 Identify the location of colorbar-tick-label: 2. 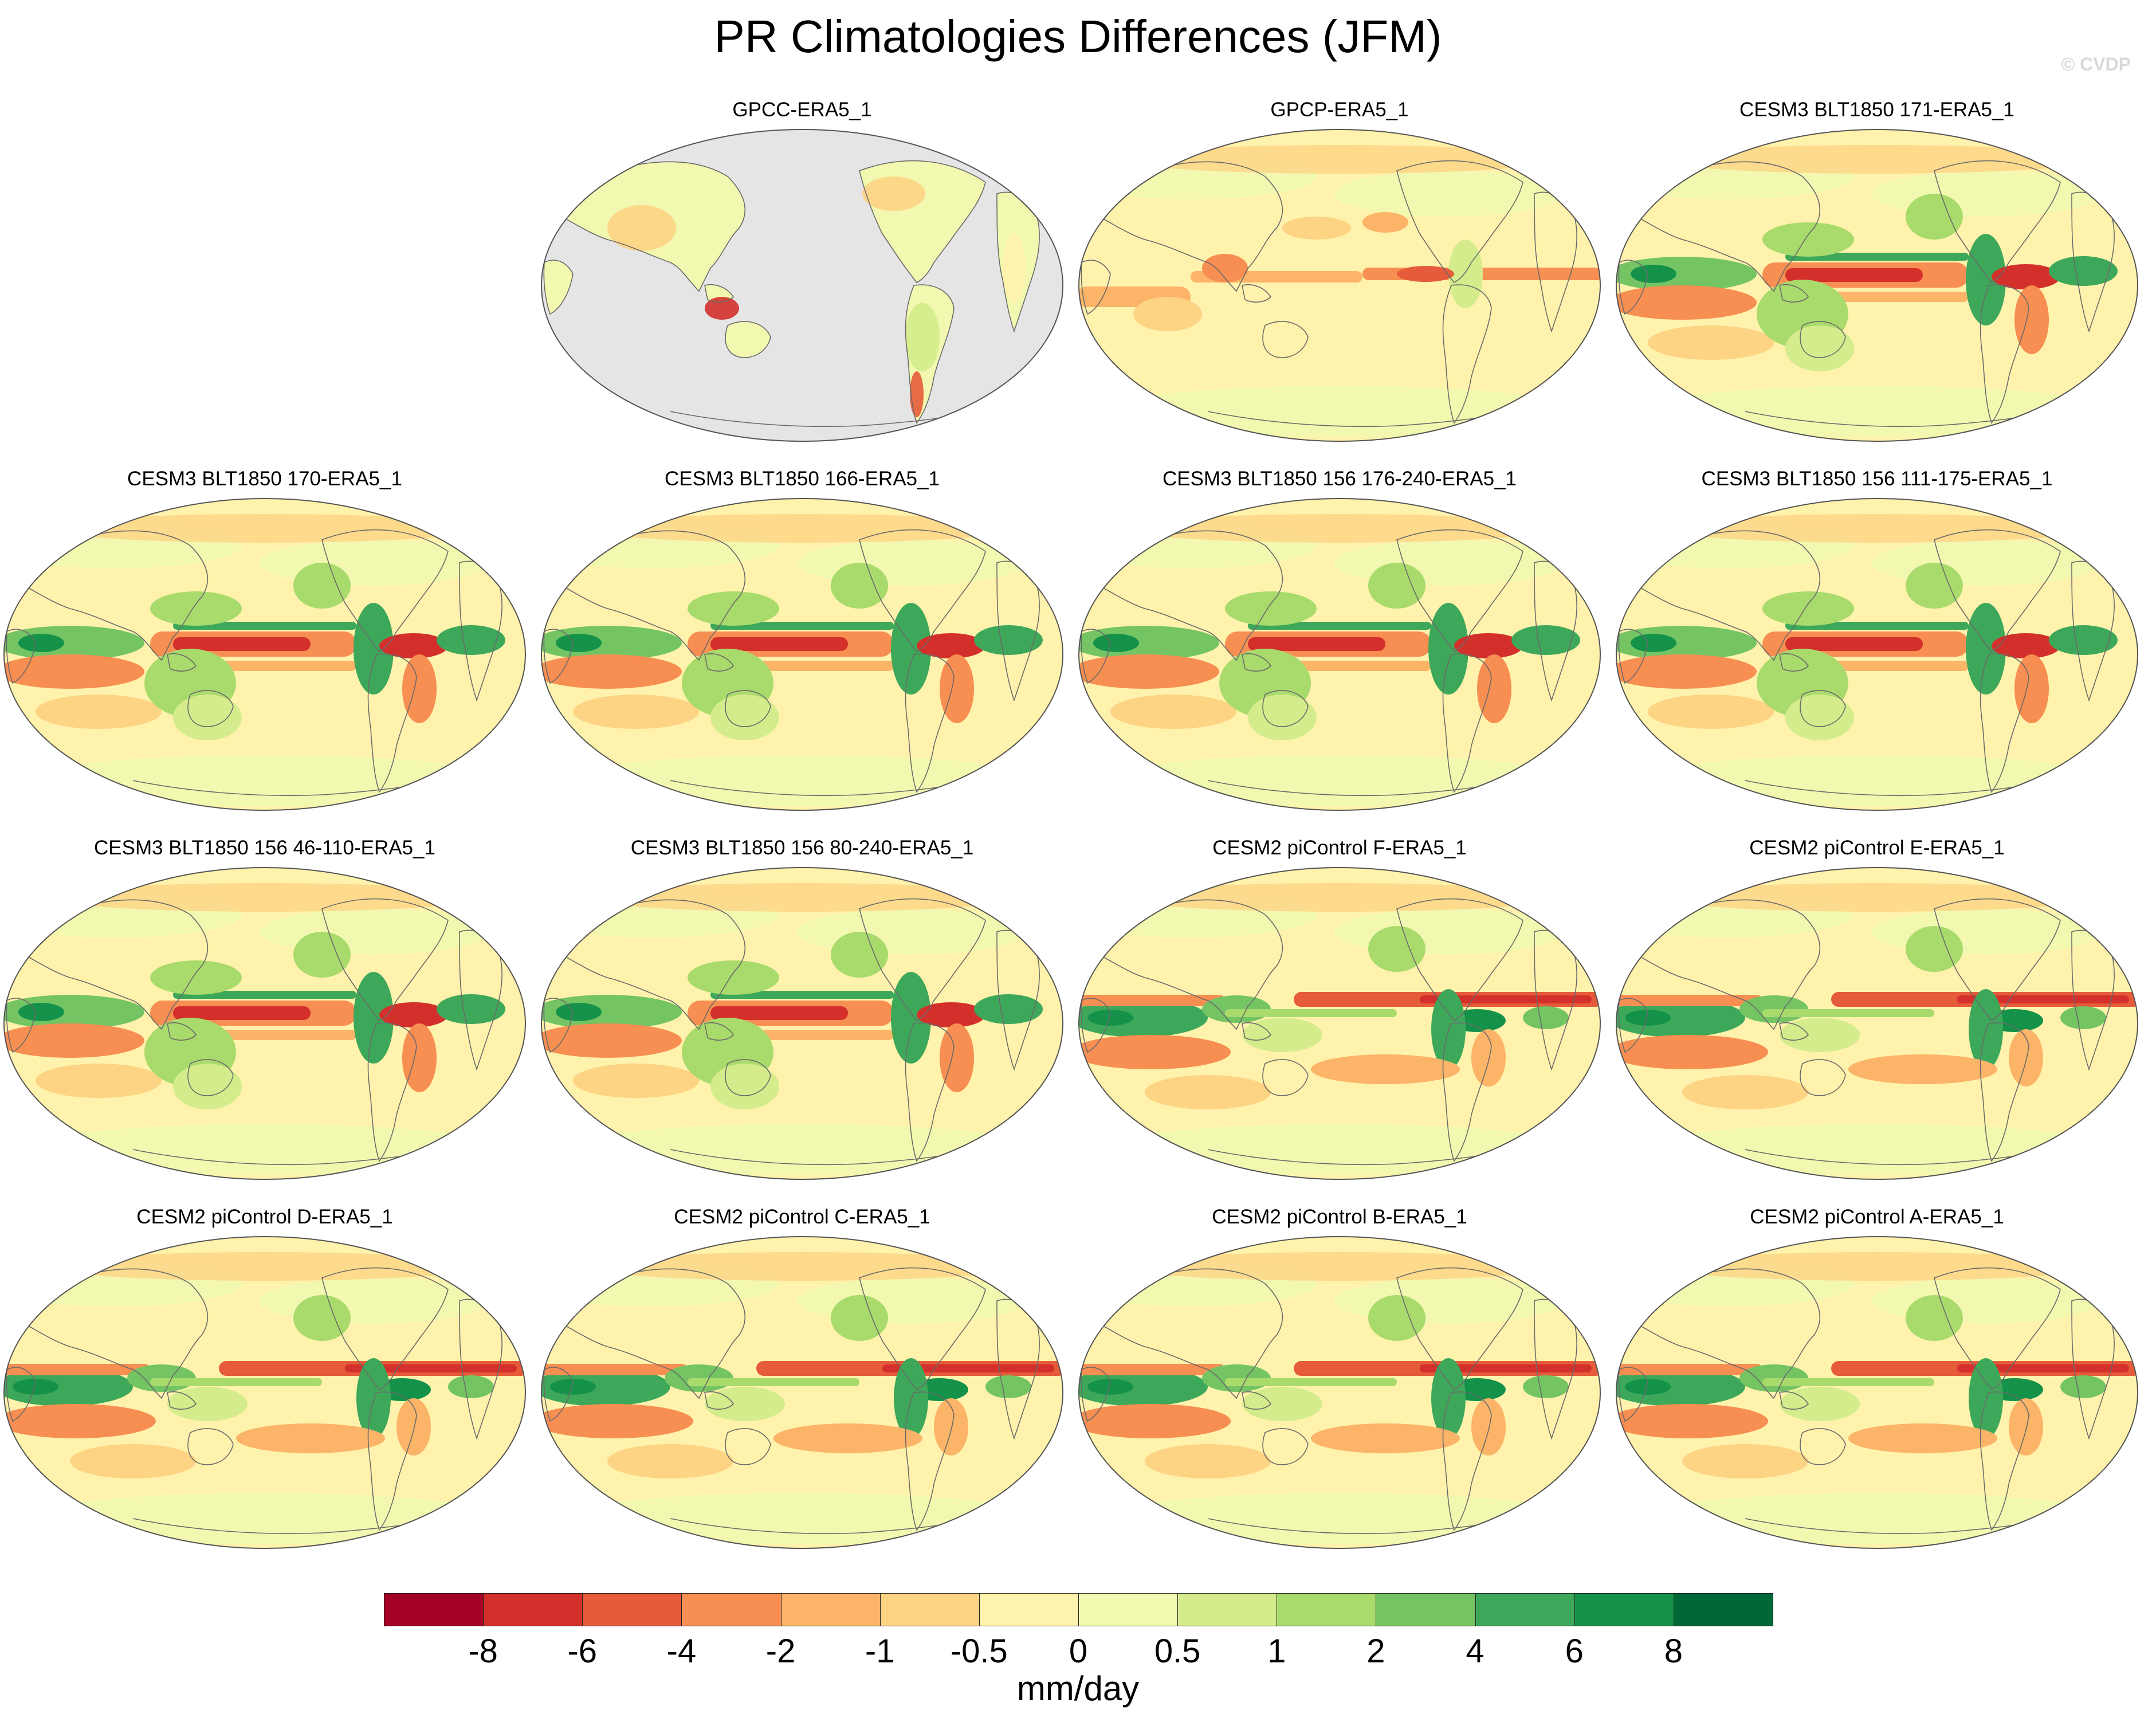
(1375, 1651).